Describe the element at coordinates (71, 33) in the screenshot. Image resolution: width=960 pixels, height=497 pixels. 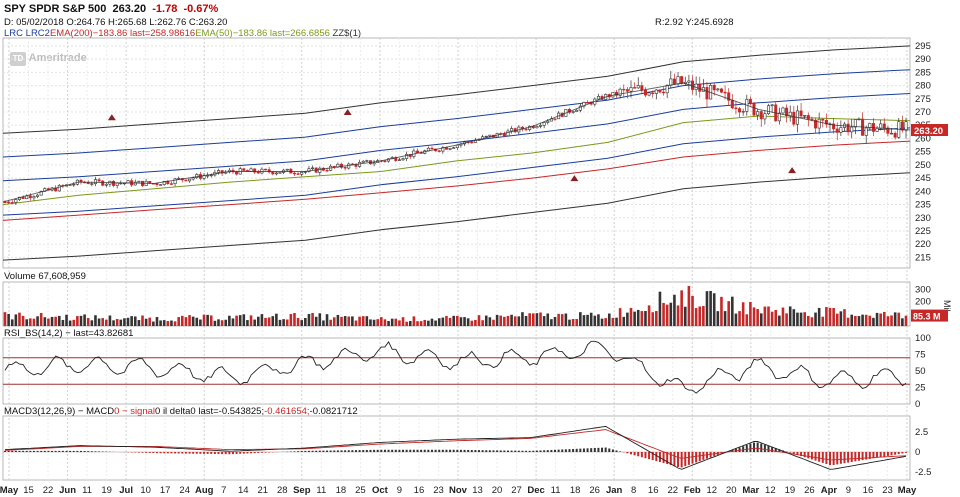
I see `legend-ema200: EMA(200)` at that location.